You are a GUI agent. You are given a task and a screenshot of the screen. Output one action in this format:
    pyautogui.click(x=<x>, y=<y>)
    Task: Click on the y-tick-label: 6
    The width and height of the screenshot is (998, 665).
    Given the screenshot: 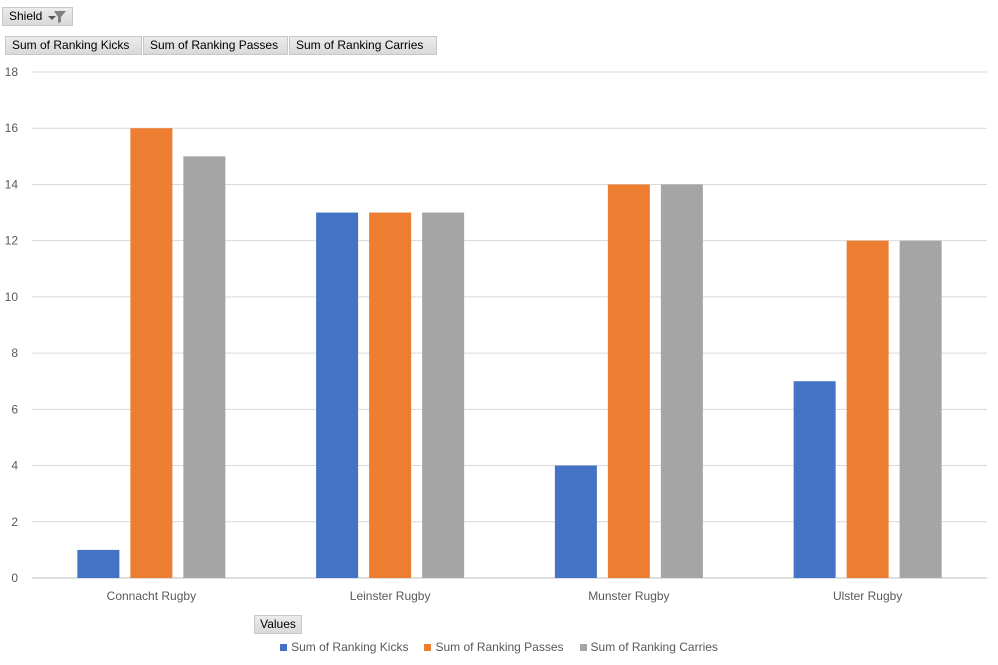 What is the action you would take?
    pyautogui.click(x=14, y=409)
    